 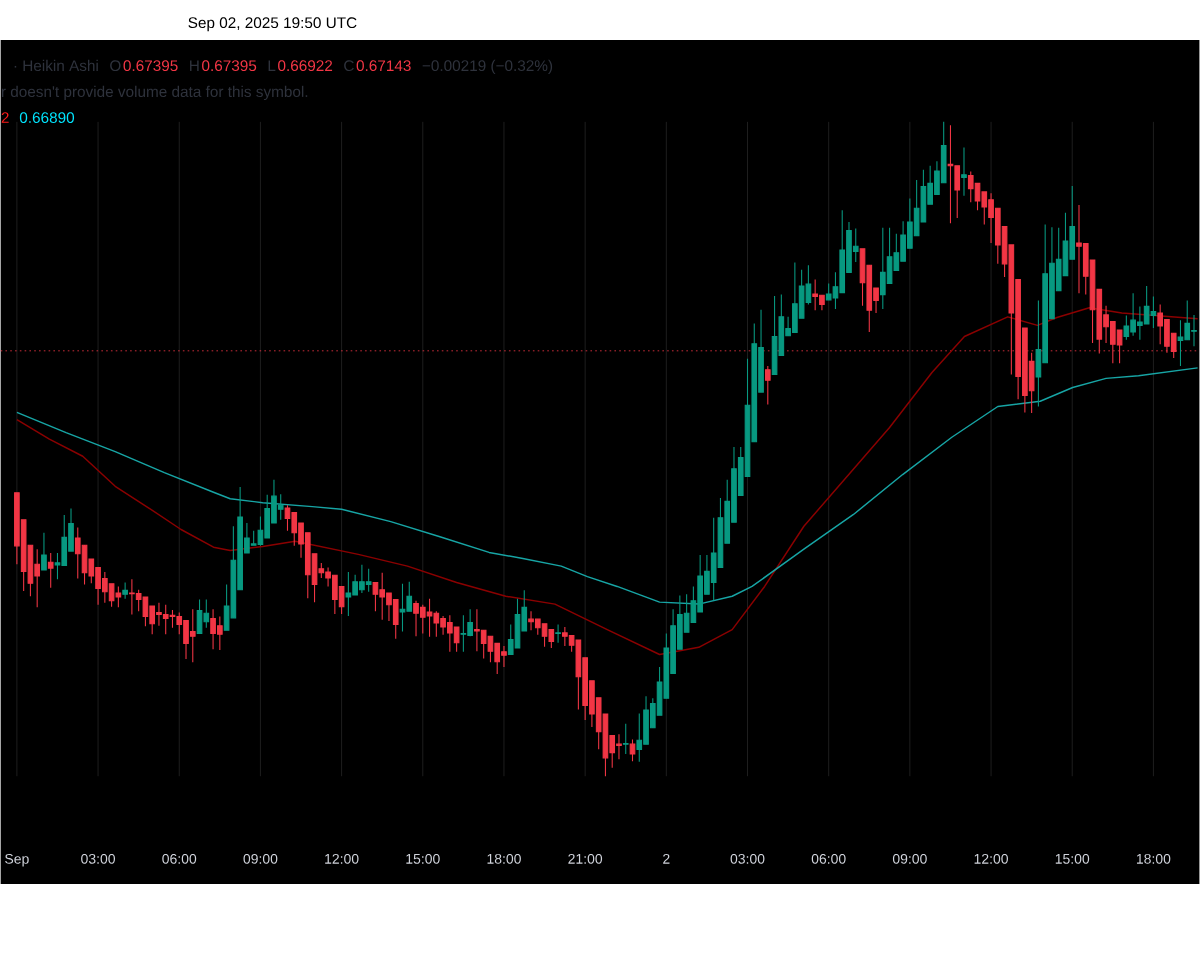 What do you see at coordinates (154, 93) in the screenshot?
I see `text: r doesn't provide volume data for this symbol.` at bounding box center [154, 93].